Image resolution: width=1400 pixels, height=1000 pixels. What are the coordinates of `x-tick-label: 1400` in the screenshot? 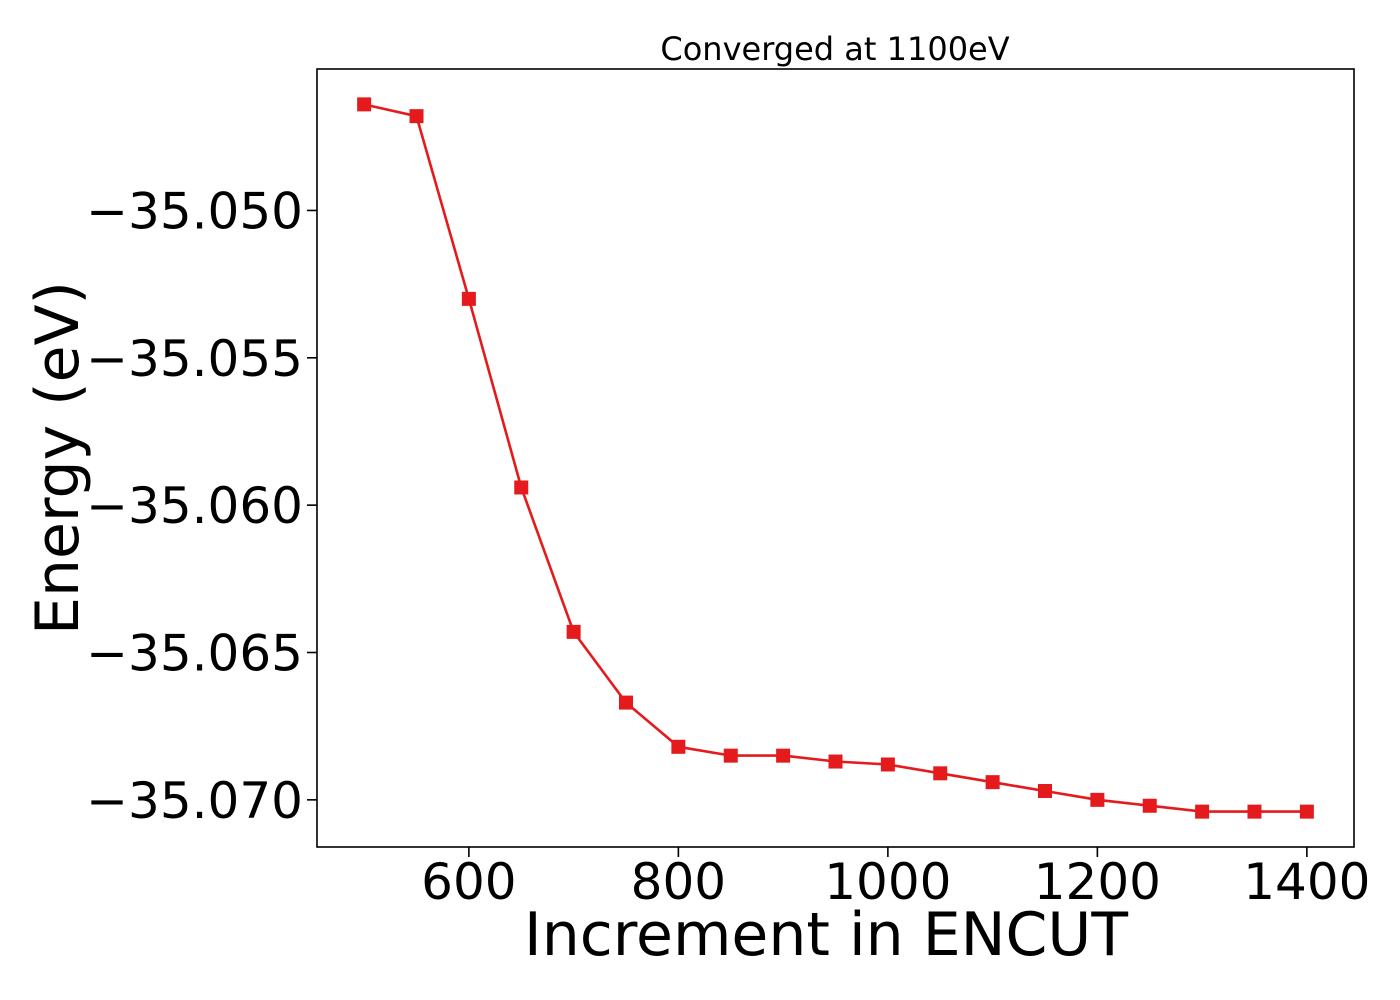 It's located at (1306, 882).